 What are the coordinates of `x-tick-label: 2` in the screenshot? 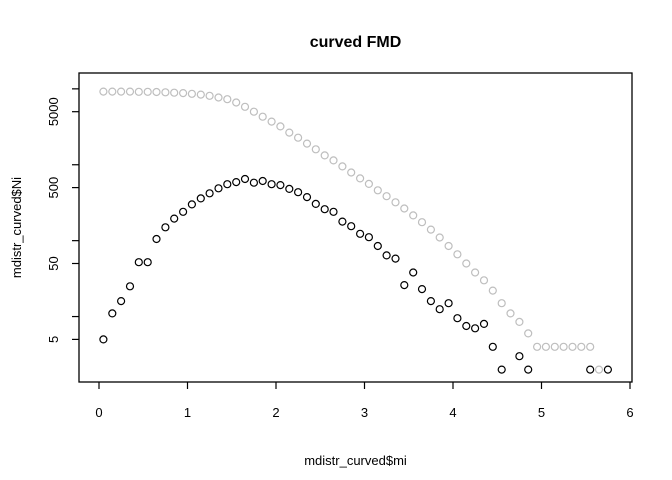 It's located at (275, 412).